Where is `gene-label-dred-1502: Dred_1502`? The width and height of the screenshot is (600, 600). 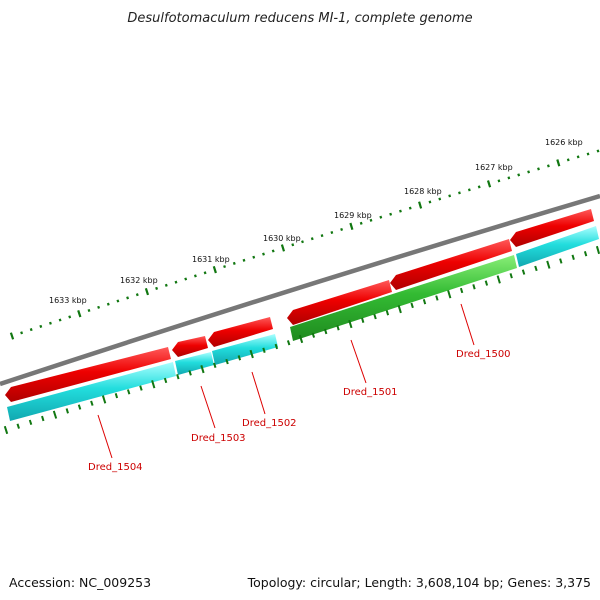
gene-label-dred-1502: Dred_1502 is located at coordinates (269, 423).